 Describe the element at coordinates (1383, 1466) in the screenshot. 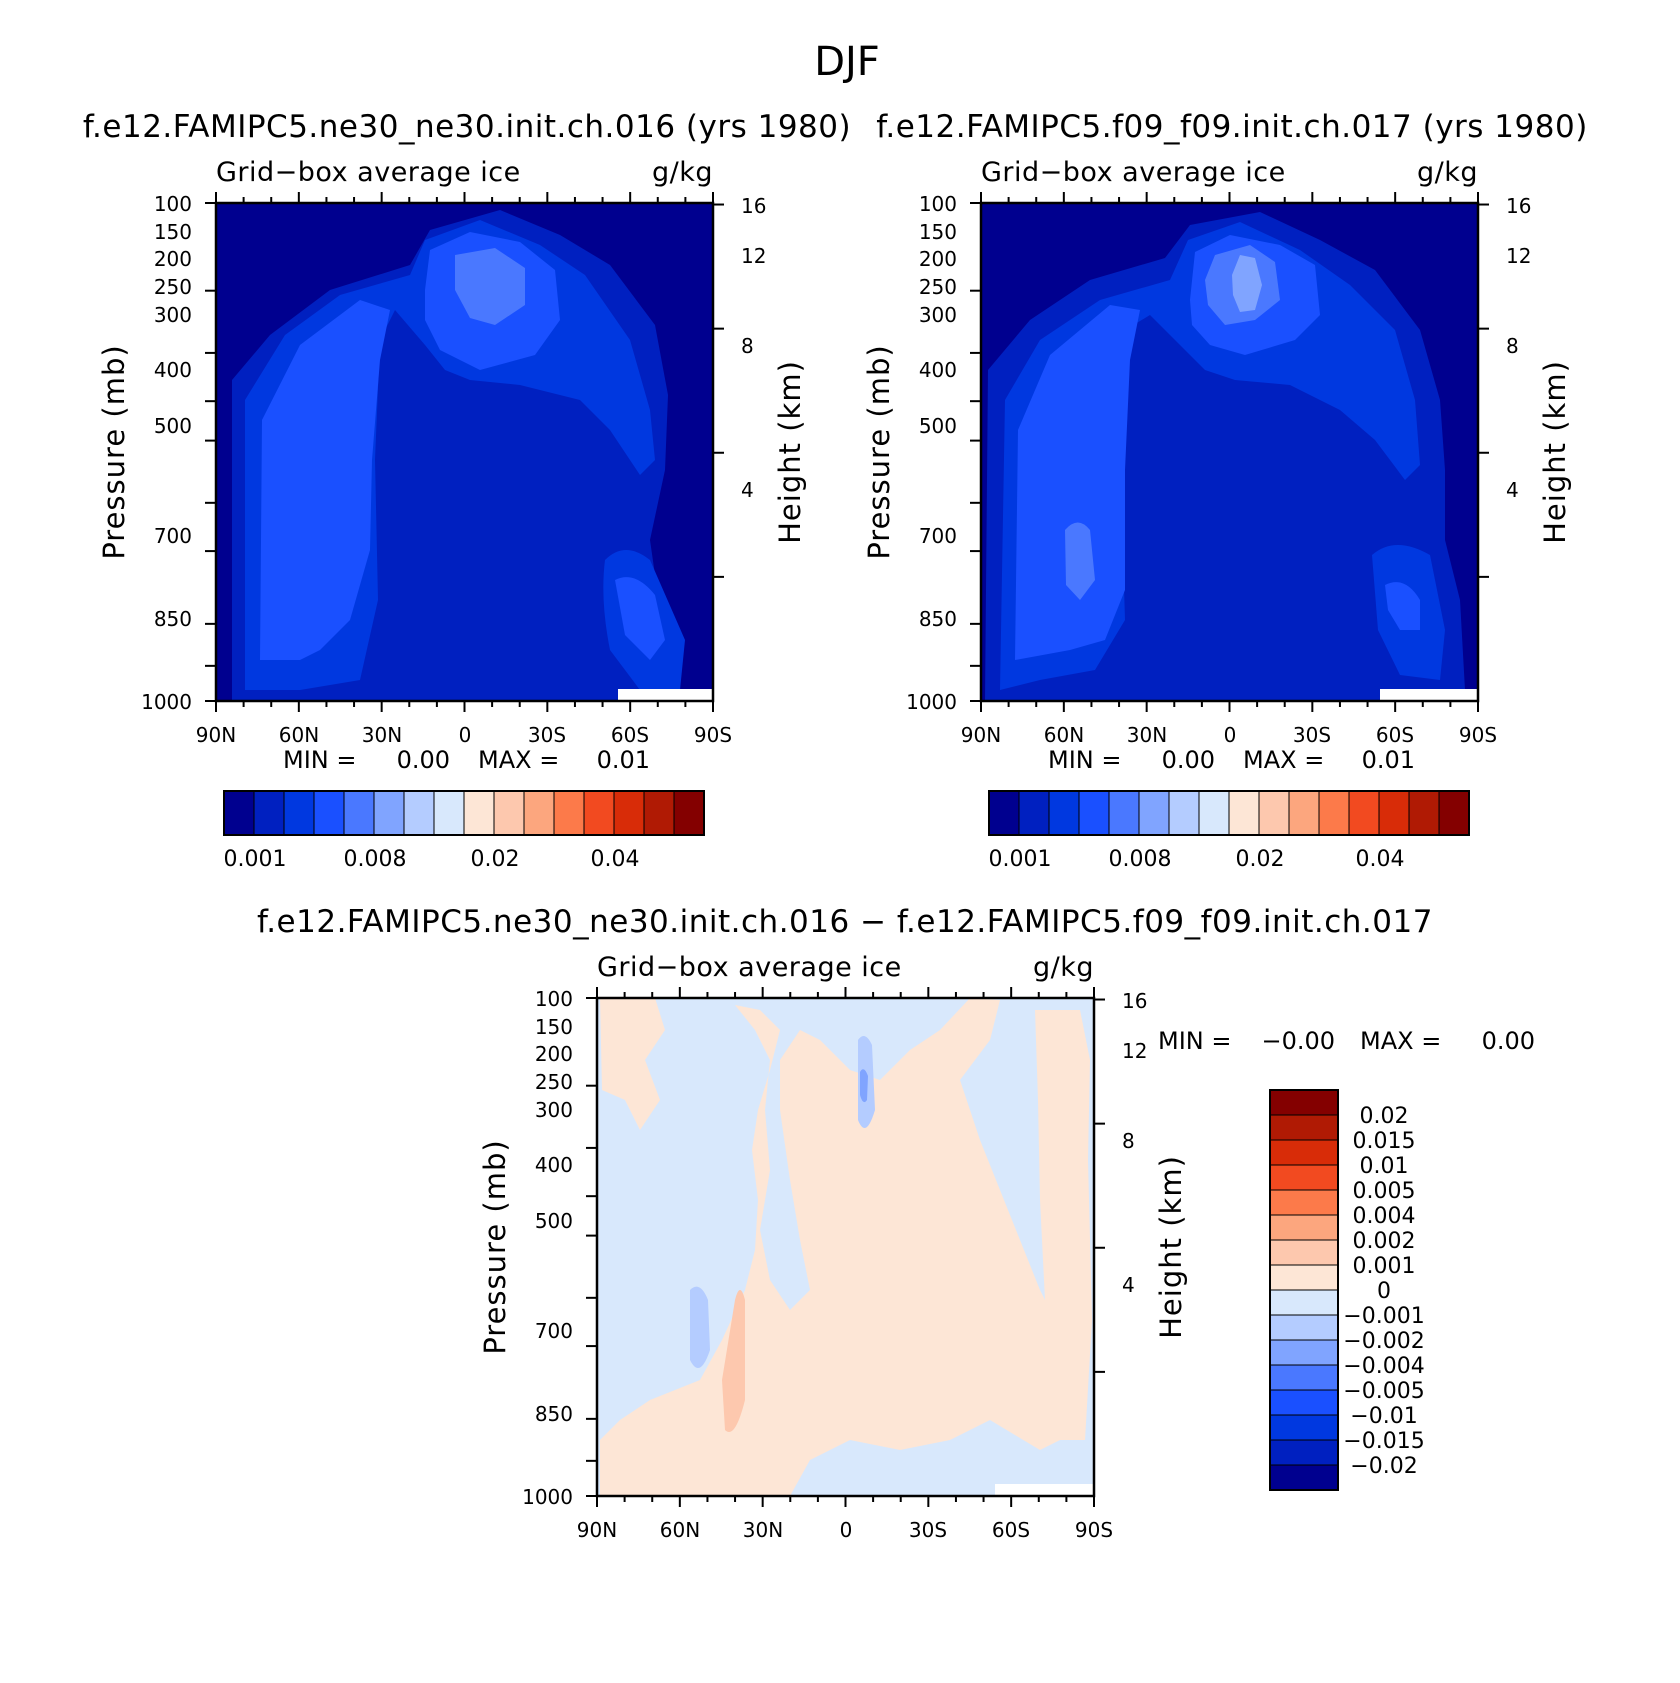

I see `colorbar-label: −0.02` at that location.